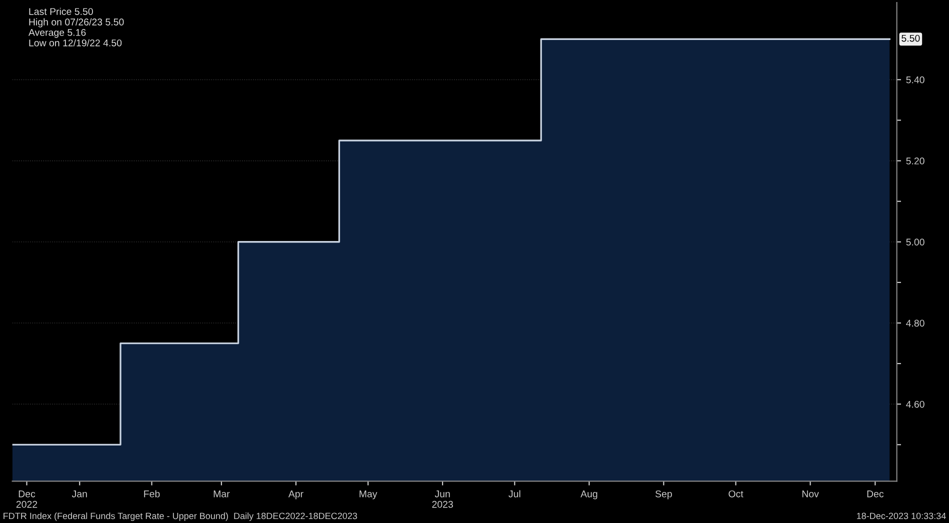  Describe the element at coordinates (915, 242) in the screenshot. I see `y-tick-label: 5.00` at that location.